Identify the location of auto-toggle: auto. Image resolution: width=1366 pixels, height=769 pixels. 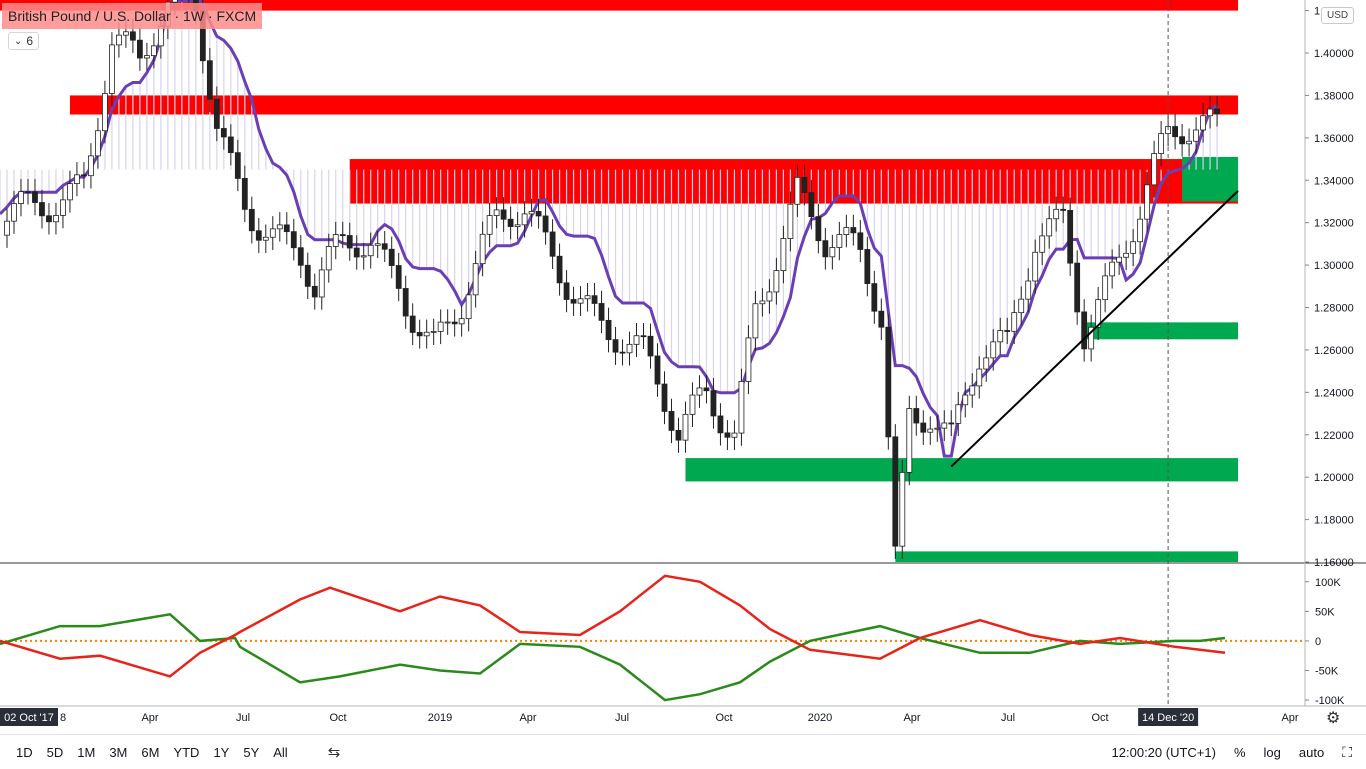
(1311, 752).